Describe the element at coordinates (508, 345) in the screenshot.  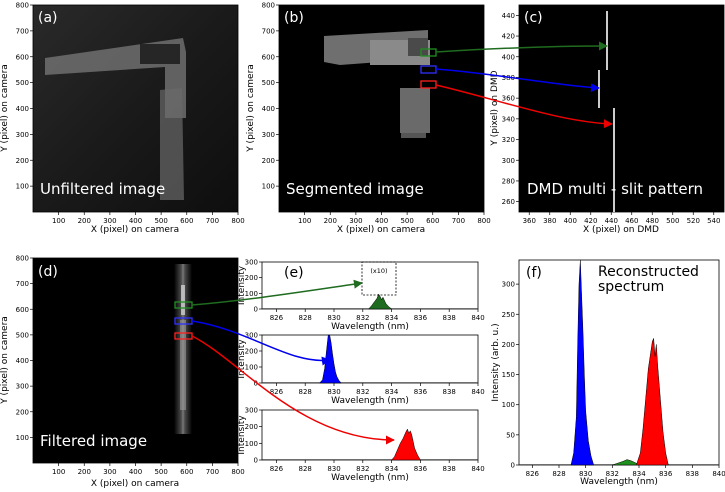
I see `panel-f-ytick-label: 200` at that location.